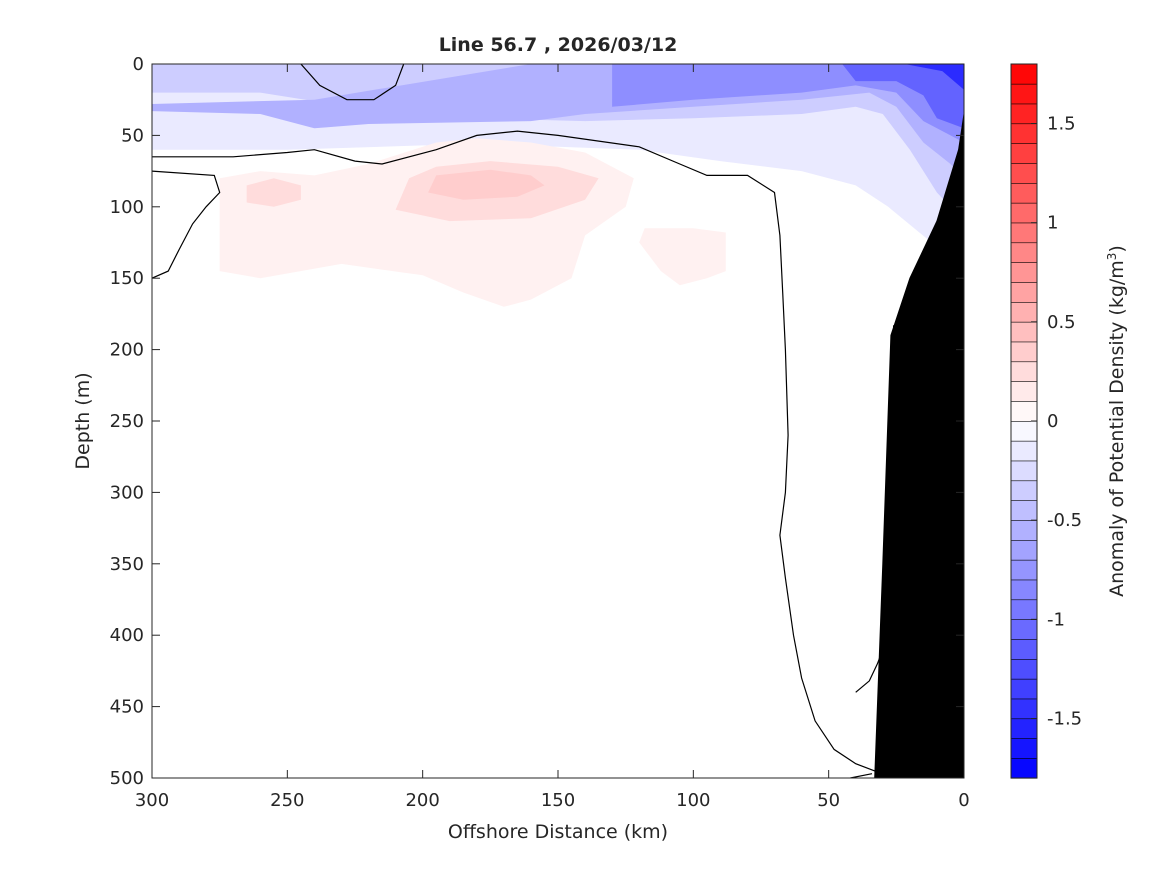  I want to click on colorbar-tick-label-6: -1.5, so click(1064, 719).